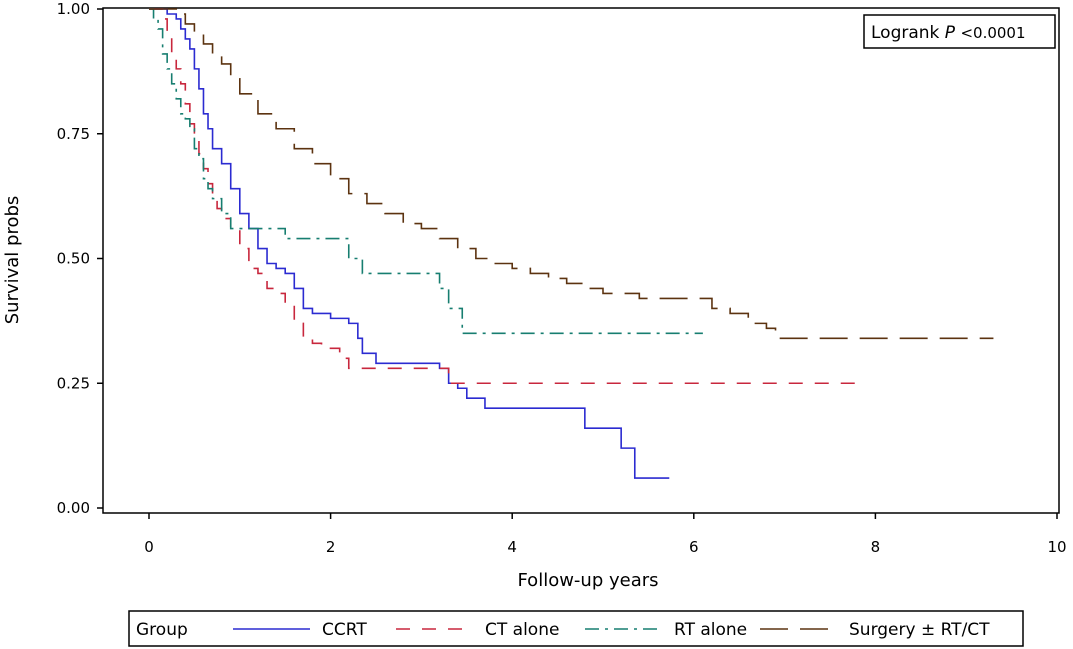 Image resolution: width=1073 pixels, height=649 pixels. I want to click on x-tick-label: 6, so click(694, 547).